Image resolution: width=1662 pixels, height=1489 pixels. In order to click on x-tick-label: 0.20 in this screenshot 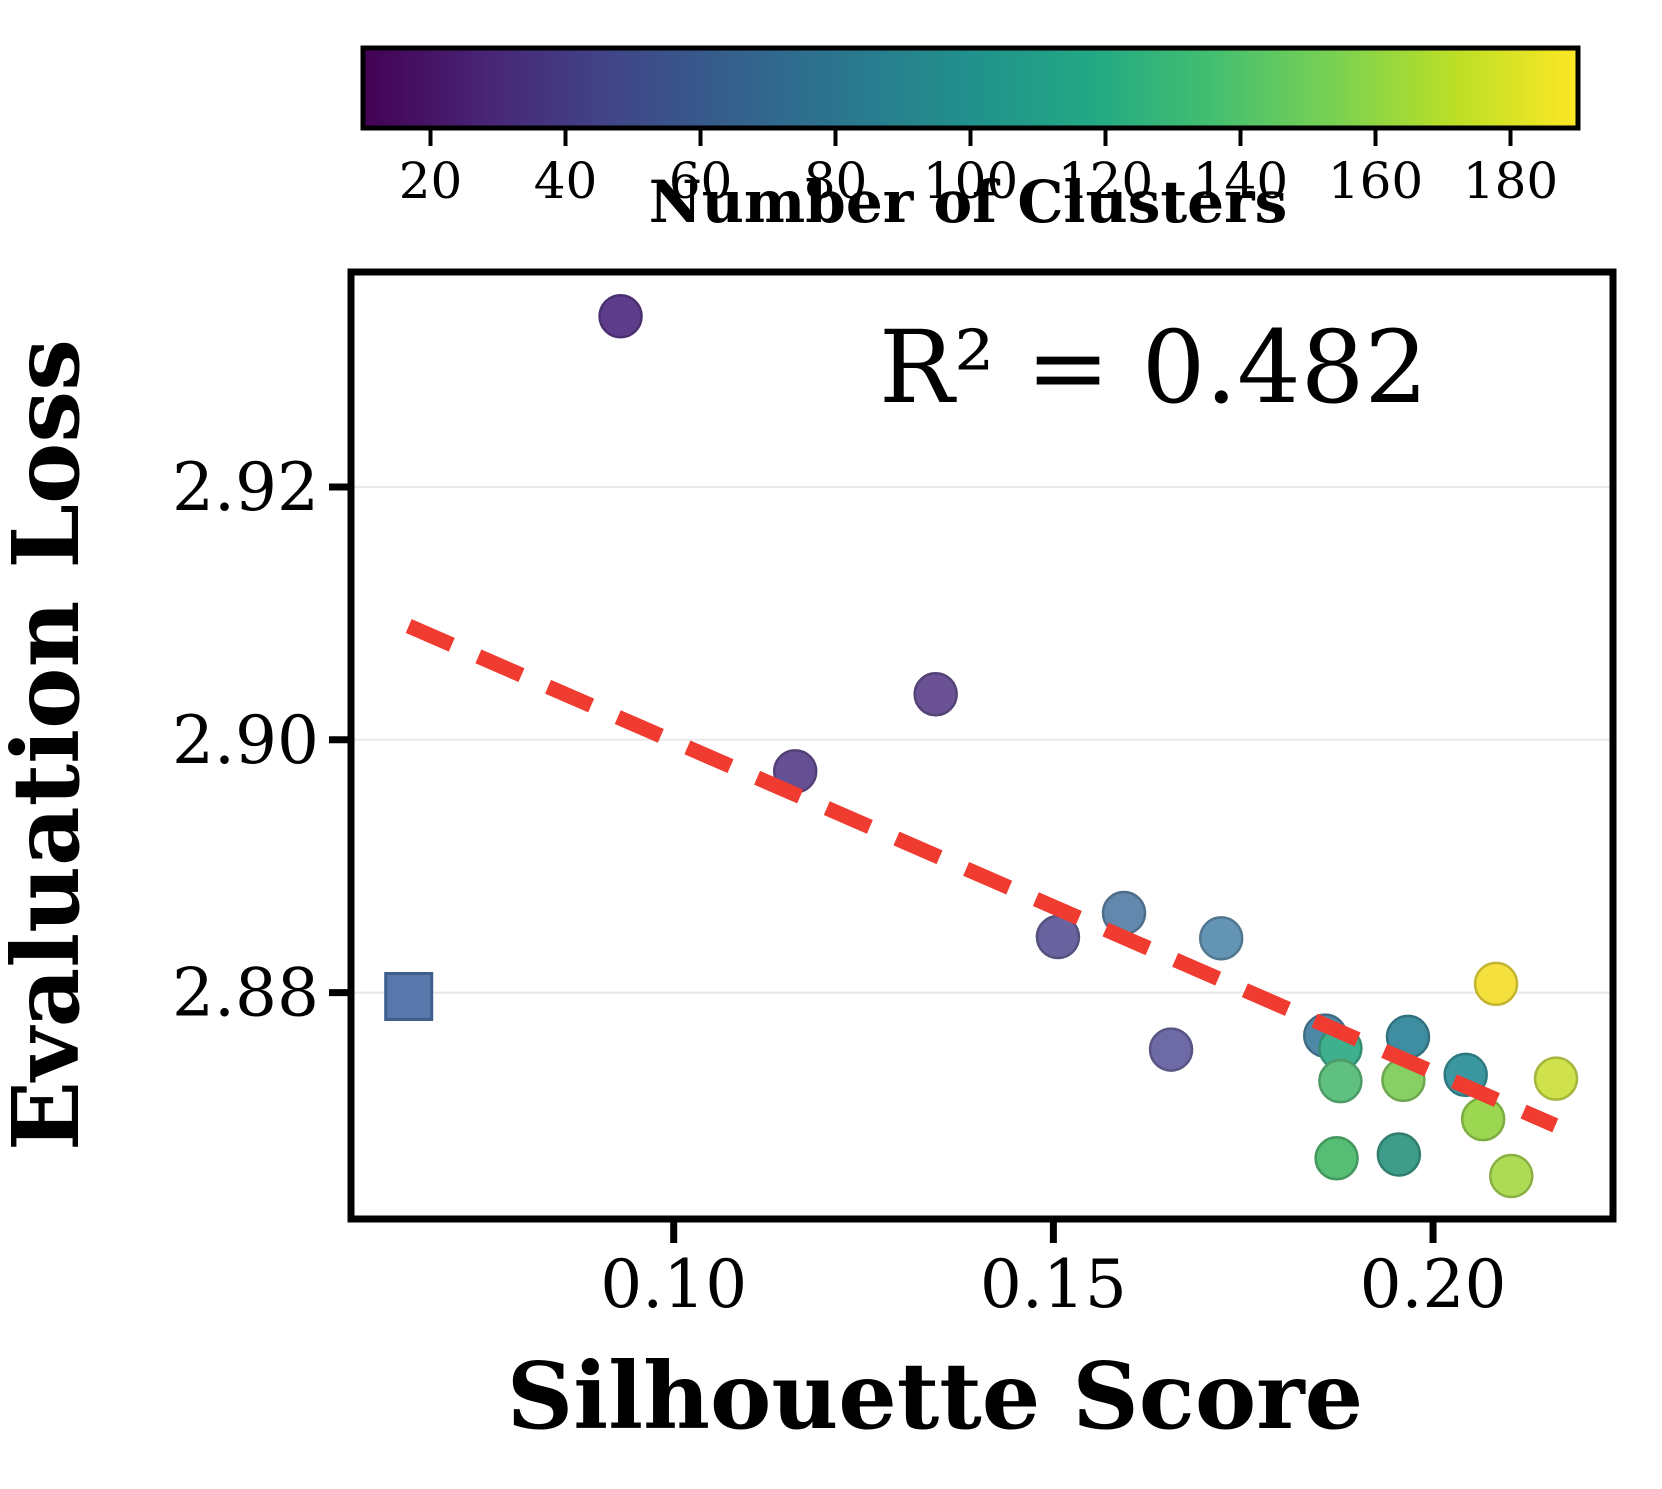, I will do `click(1433, 1284)`.